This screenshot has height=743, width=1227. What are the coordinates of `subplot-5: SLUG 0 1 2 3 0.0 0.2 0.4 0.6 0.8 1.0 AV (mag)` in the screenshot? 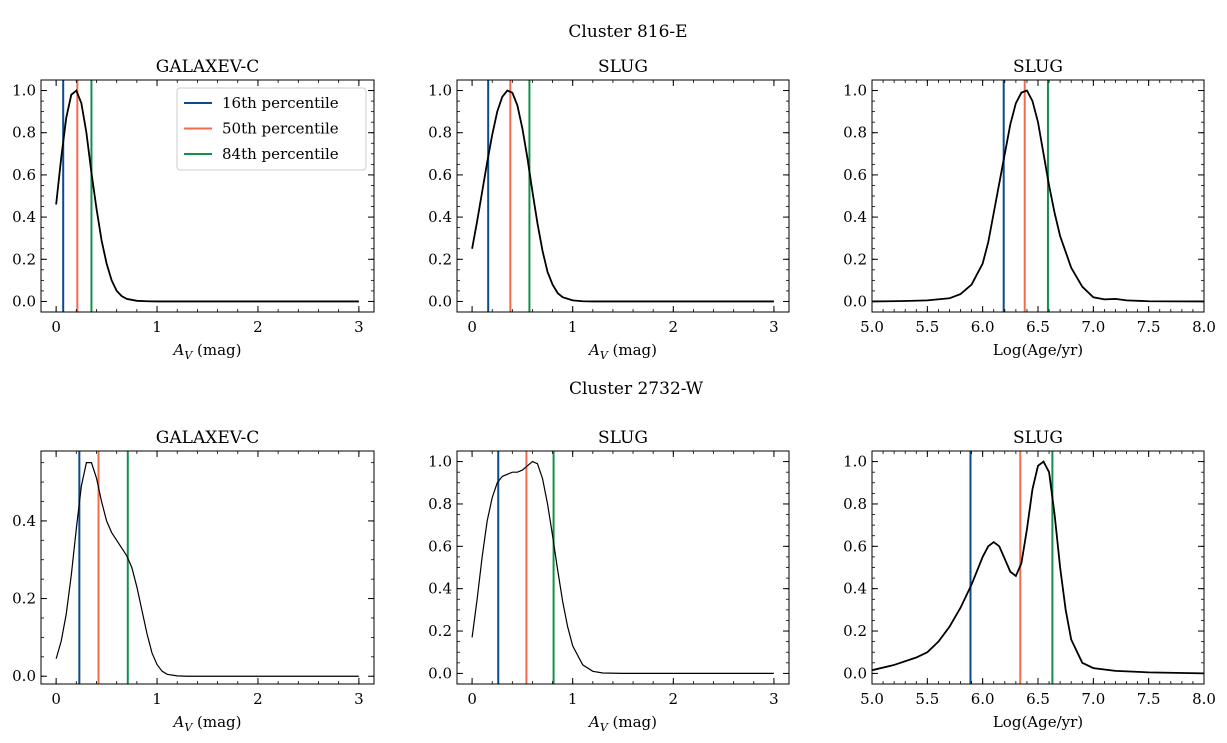 It's located at (609, 581).